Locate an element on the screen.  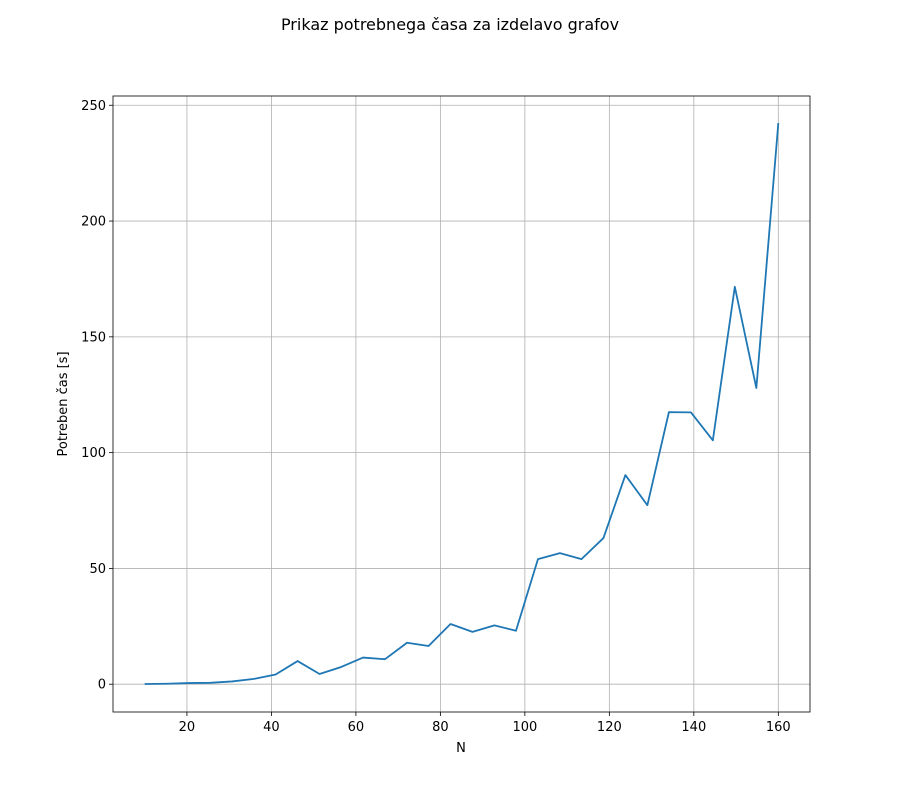
x-tick-label: 20 is located at coordinates (187, 727).